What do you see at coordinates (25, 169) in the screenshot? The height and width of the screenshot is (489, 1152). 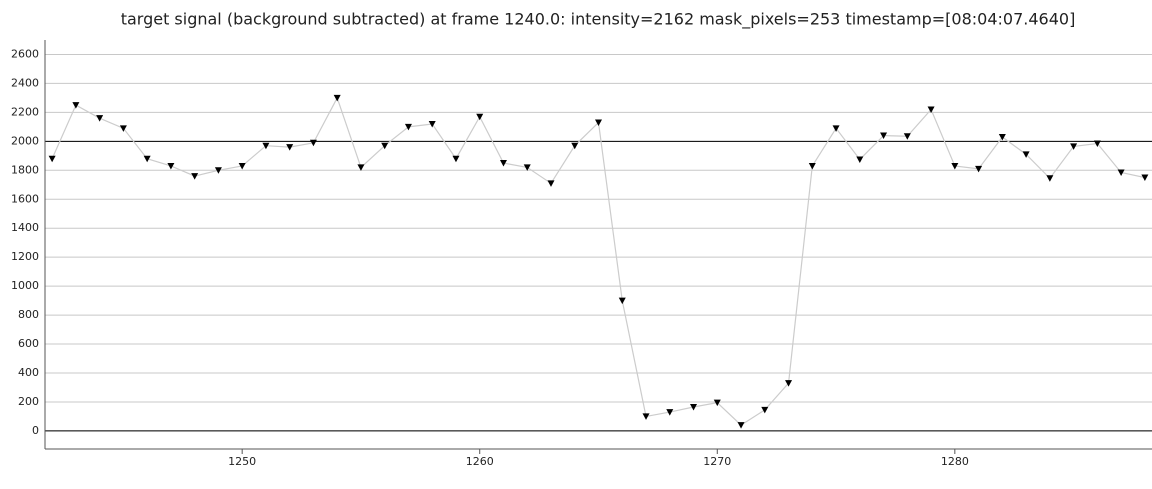 I see `y-tick-label: 1800` at bounding box center [25, 169].